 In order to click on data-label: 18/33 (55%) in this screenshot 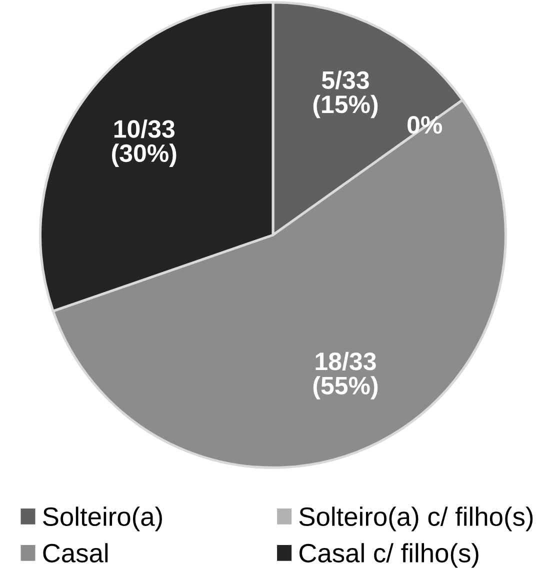, I will do `click(345, 376)`.